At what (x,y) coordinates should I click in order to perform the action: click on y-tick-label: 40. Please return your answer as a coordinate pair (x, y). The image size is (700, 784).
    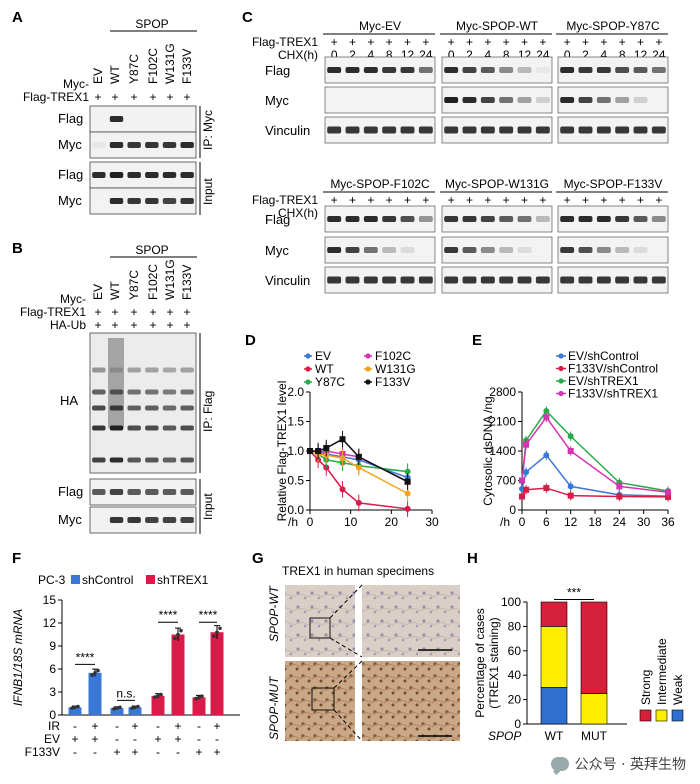
    Looking at the image, I should click on (515, 675).